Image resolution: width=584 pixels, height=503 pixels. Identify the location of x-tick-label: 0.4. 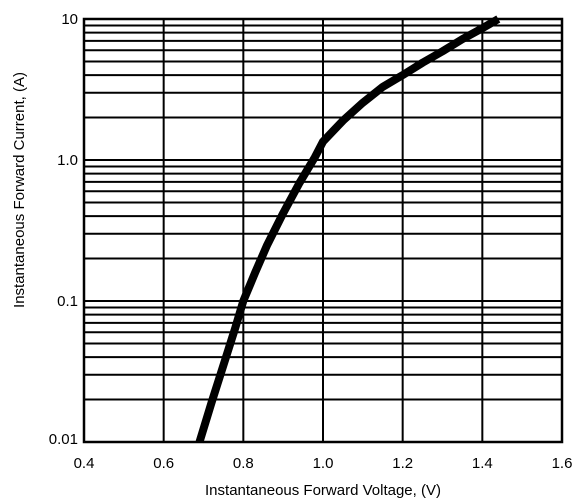
(84, 463).